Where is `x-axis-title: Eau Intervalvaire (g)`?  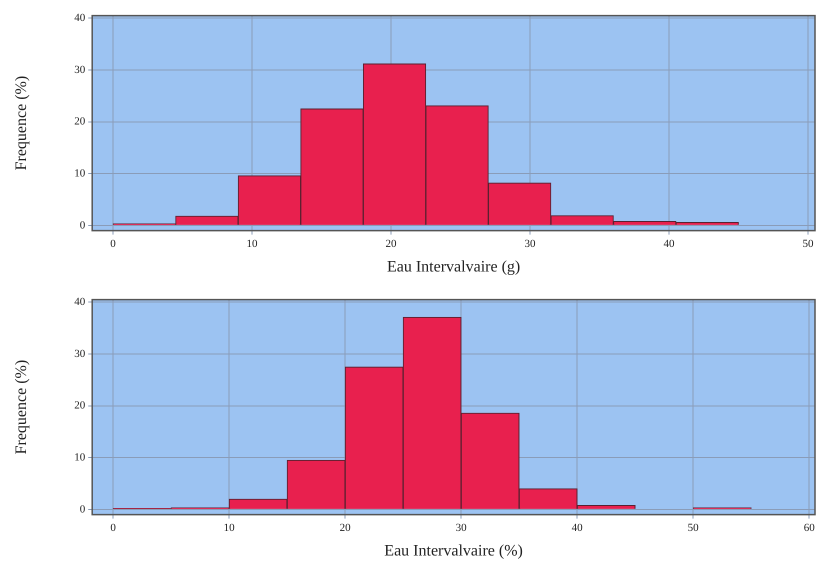 x-axis-title: Eau Intervalvaire (g) is located at coordinates (453, 267).